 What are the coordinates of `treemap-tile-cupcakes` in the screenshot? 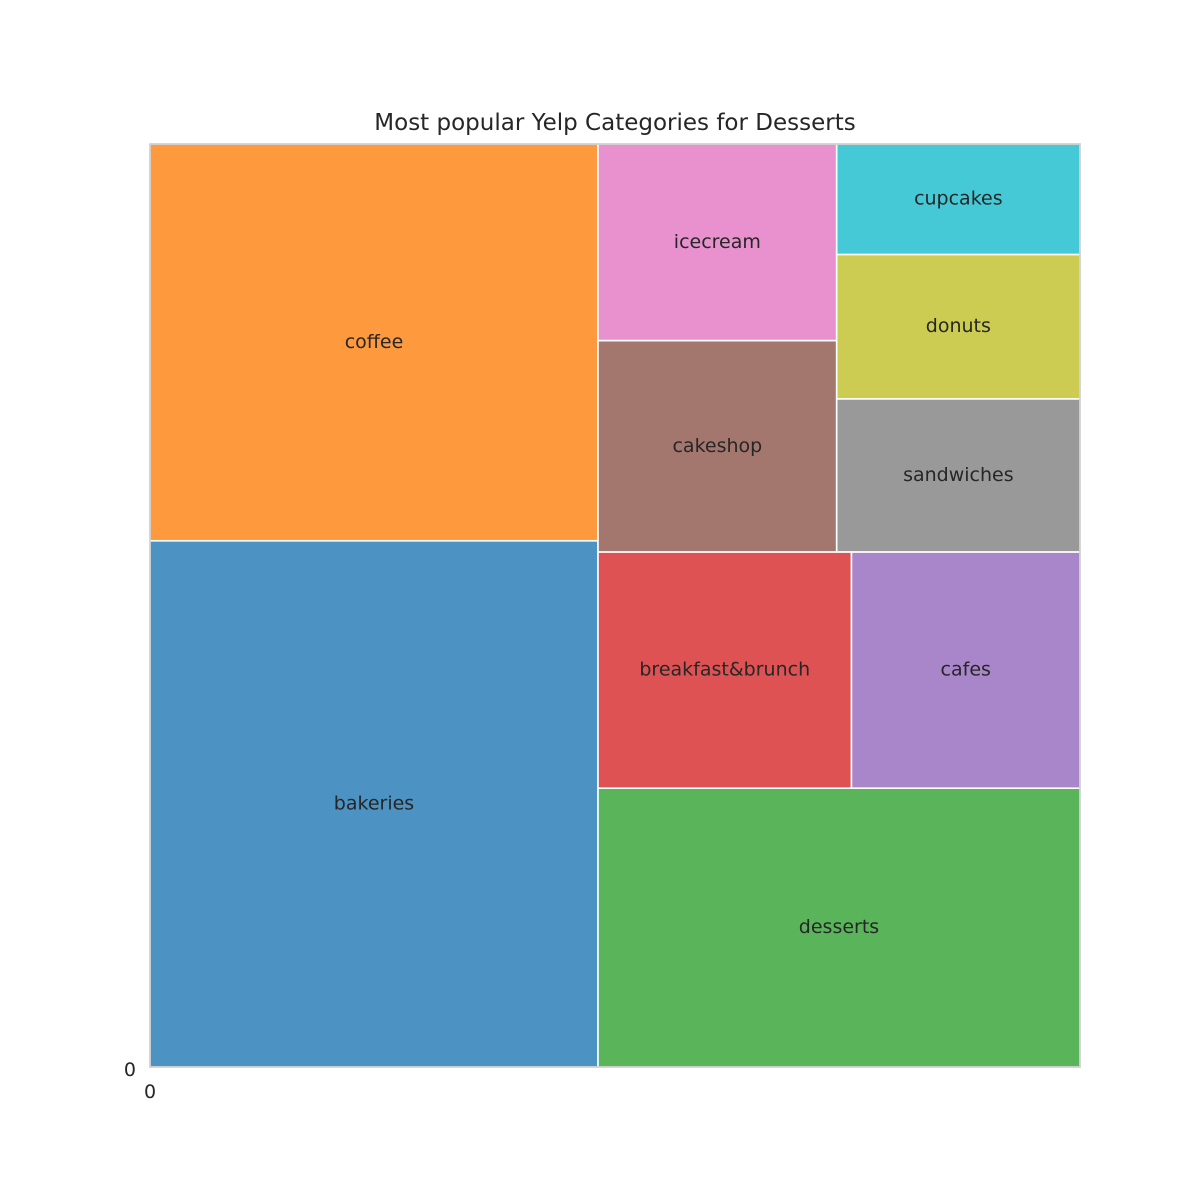 It's located at (958, 199).